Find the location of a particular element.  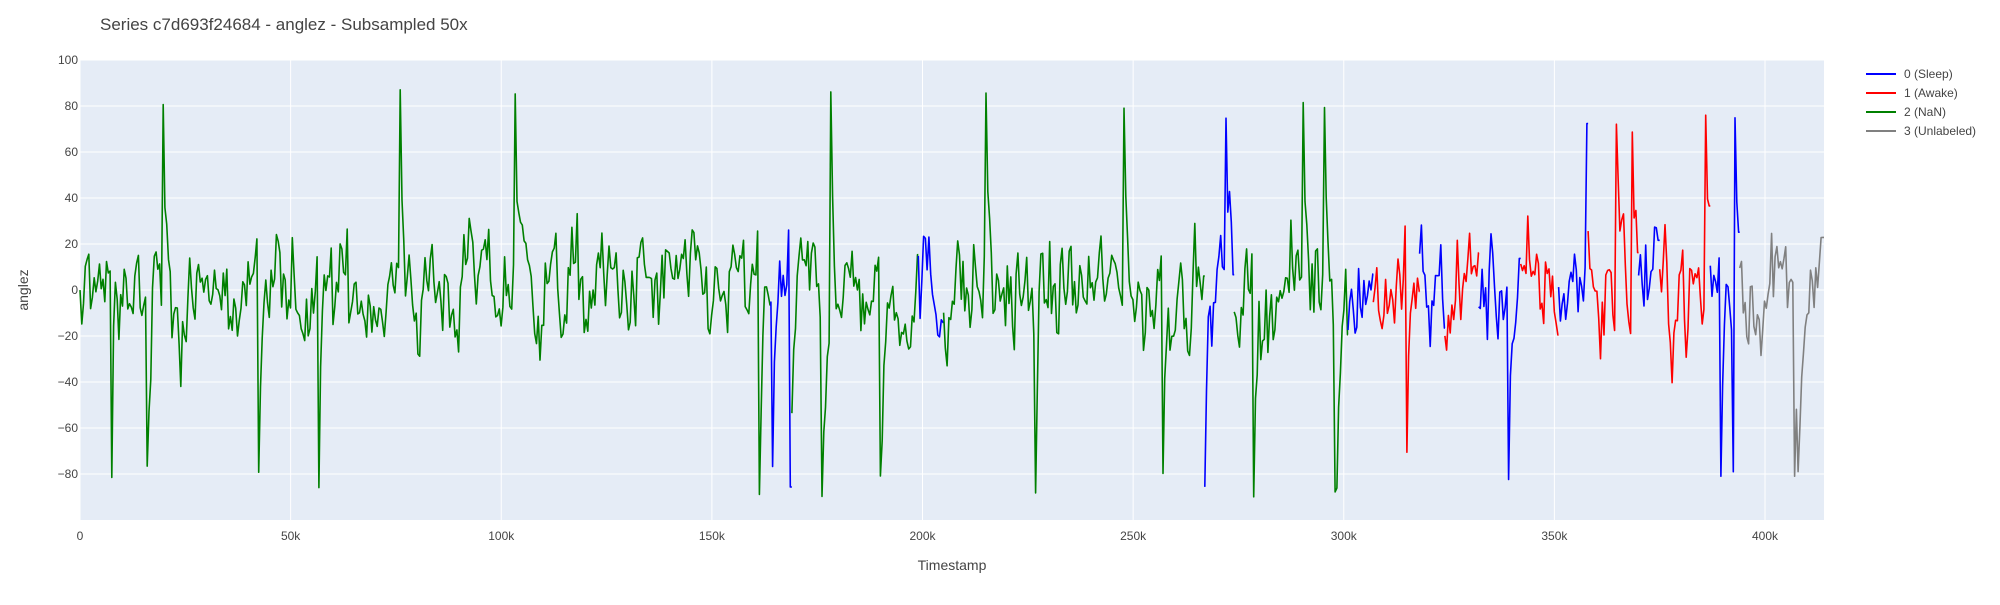

legend-item: 0 (Sleep) is located at coordinates (1909, 74).